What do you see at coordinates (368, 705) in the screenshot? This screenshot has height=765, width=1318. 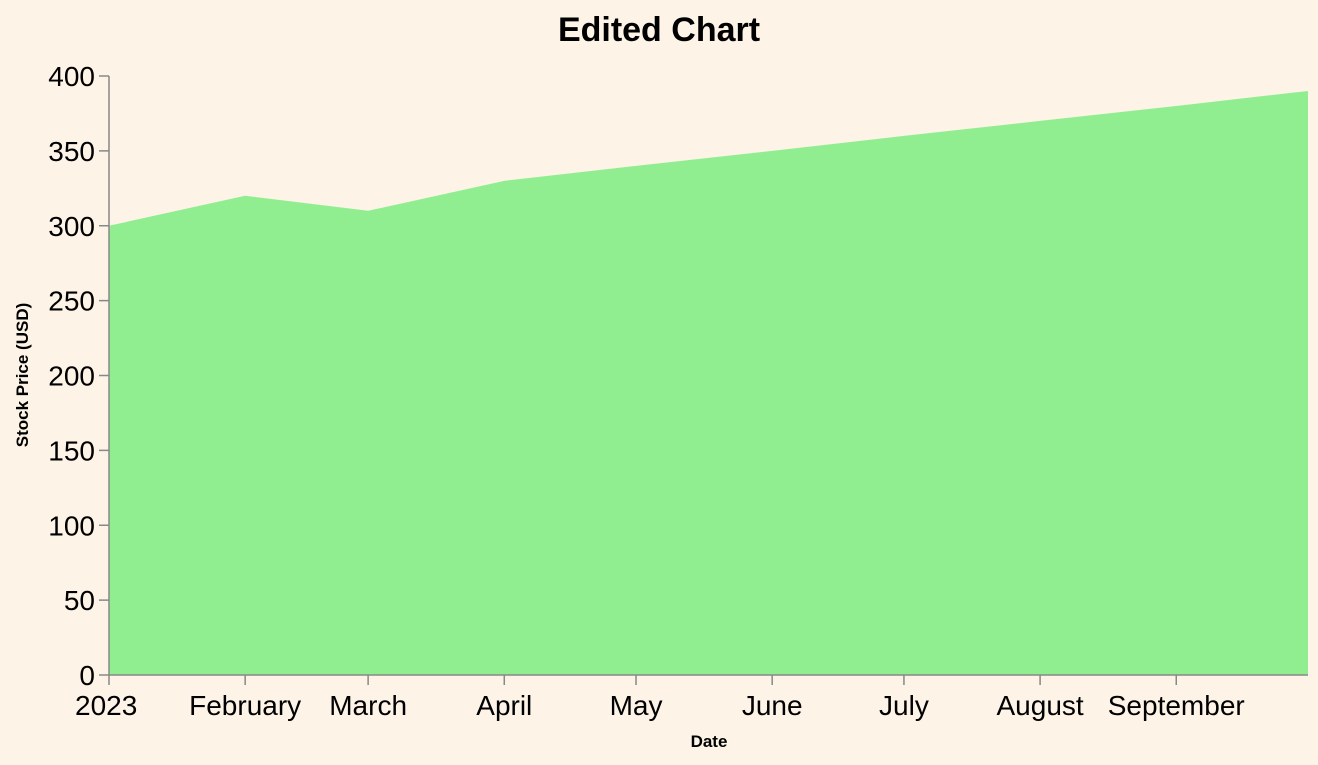 I see `x-tick-label: March` at bounding box center [368, 705].